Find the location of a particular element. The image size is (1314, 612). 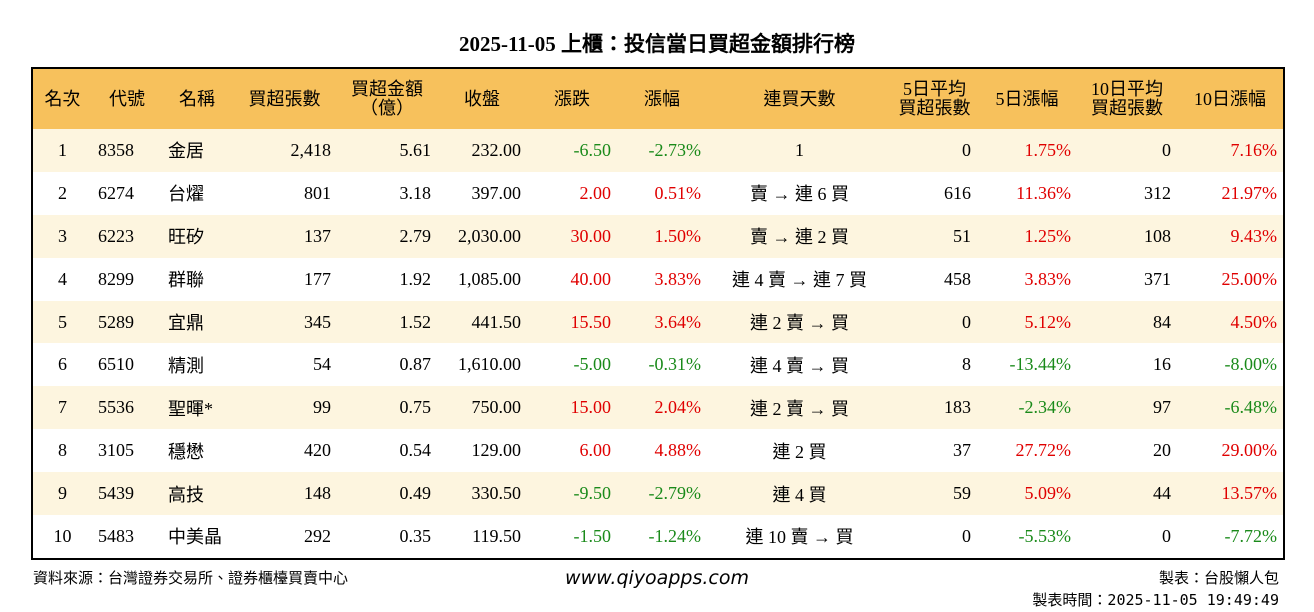

table-cell: 11.36% is located at coordinates (1043, 192).